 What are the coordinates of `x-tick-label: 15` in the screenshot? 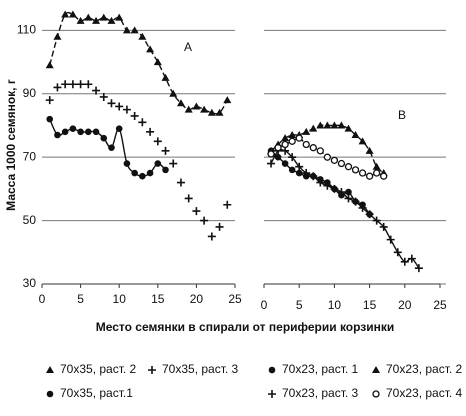 It's located at (158, 299).